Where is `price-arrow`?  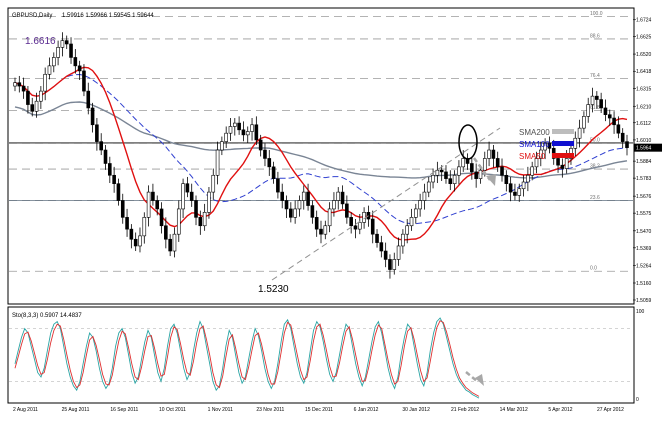
price-arrow is located at coordinates (482, 169).